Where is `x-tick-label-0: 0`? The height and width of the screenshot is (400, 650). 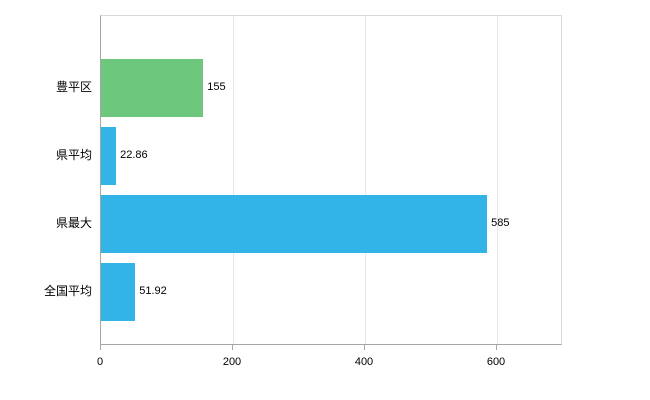
x-tick-label-0: 0 is located at coordinates (100, 362).